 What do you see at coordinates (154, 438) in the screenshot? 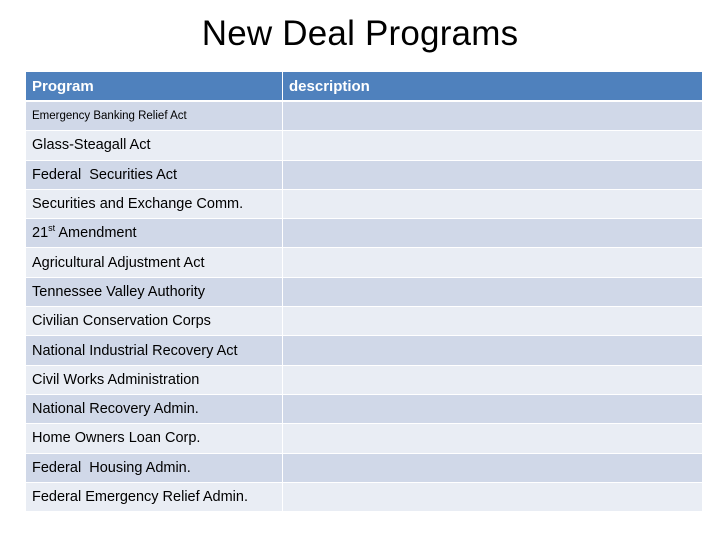
I see `program-cell: Home Owners Loan Corp.` at bounding box center [154, 438].